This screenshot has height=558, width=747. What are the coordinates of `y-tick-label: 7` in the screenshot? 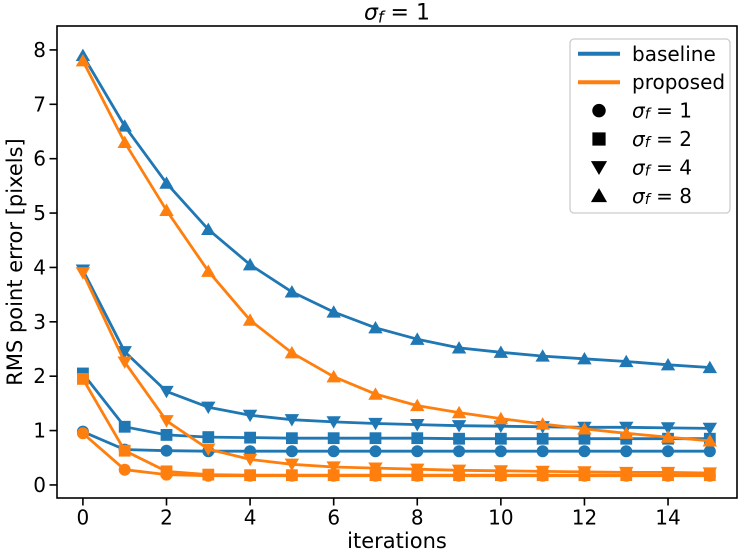 It's located at (39, 104).